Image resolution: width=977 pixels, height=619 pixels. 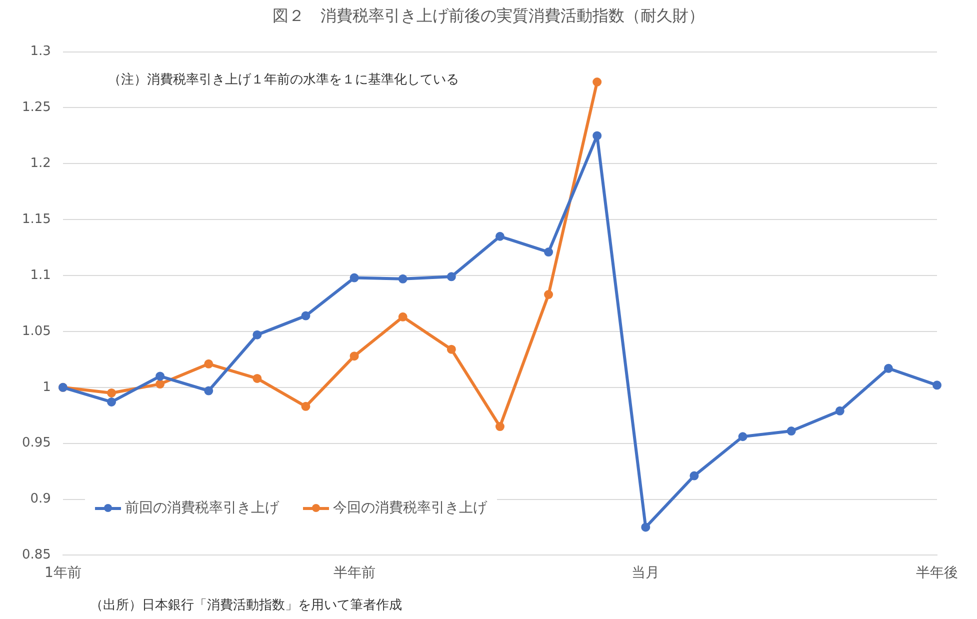 What do you see at coordinates (36, 443) in the screenshot?
I see `y-tick-label: 0.95` at bounding box center [36, 443].